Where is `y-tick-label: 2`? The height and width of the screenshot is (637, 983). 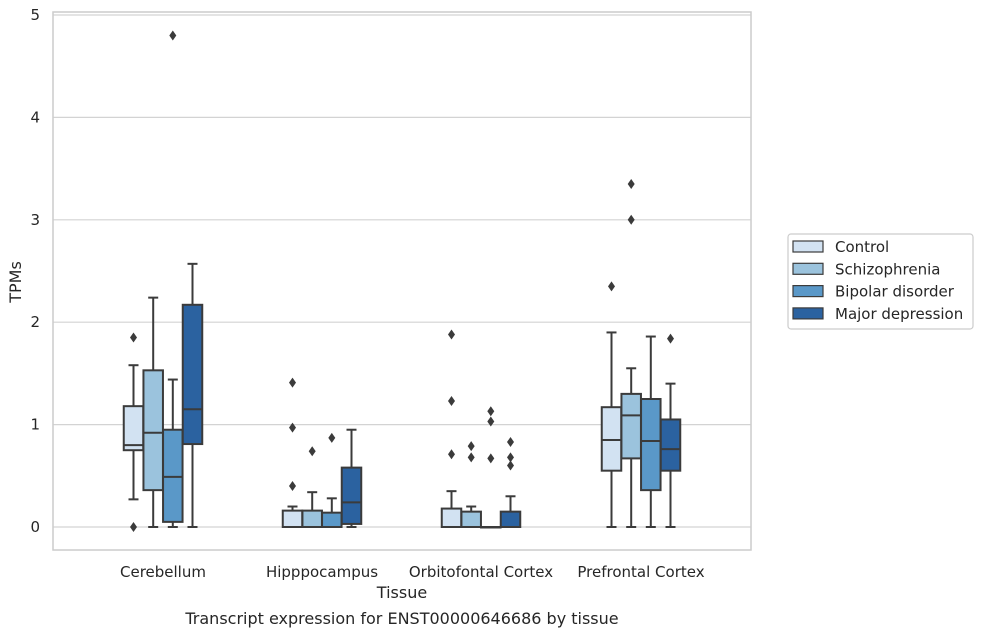 y-tick-label: 2 is located at coordinates (35, 322).